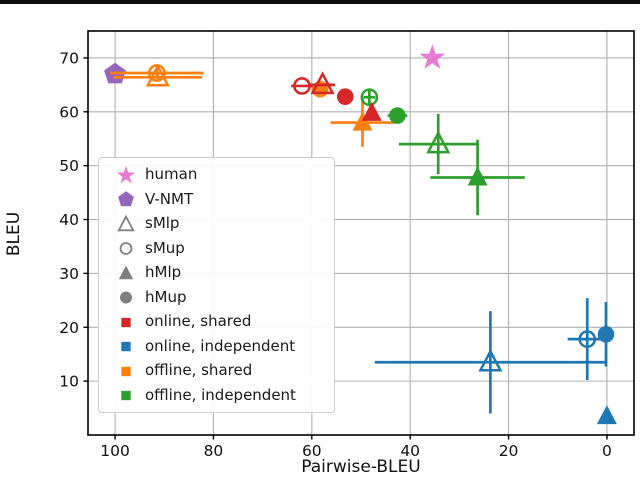 This screenshot has height=488, width=640. I want to click on legend-pentagon-glyph, so click(126, 199).